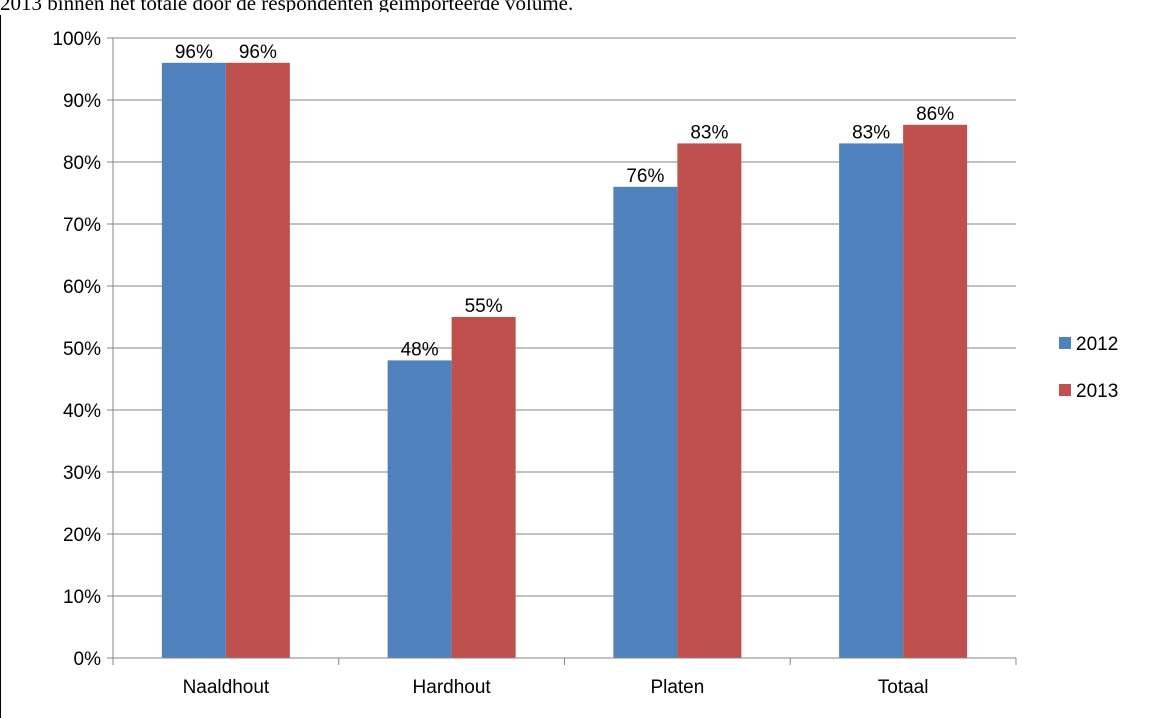 This screenshot has width=1150, height=718. Describe the element at coordinates (645, 176) in the screenshot. I see `data-label: 76%` at that location.